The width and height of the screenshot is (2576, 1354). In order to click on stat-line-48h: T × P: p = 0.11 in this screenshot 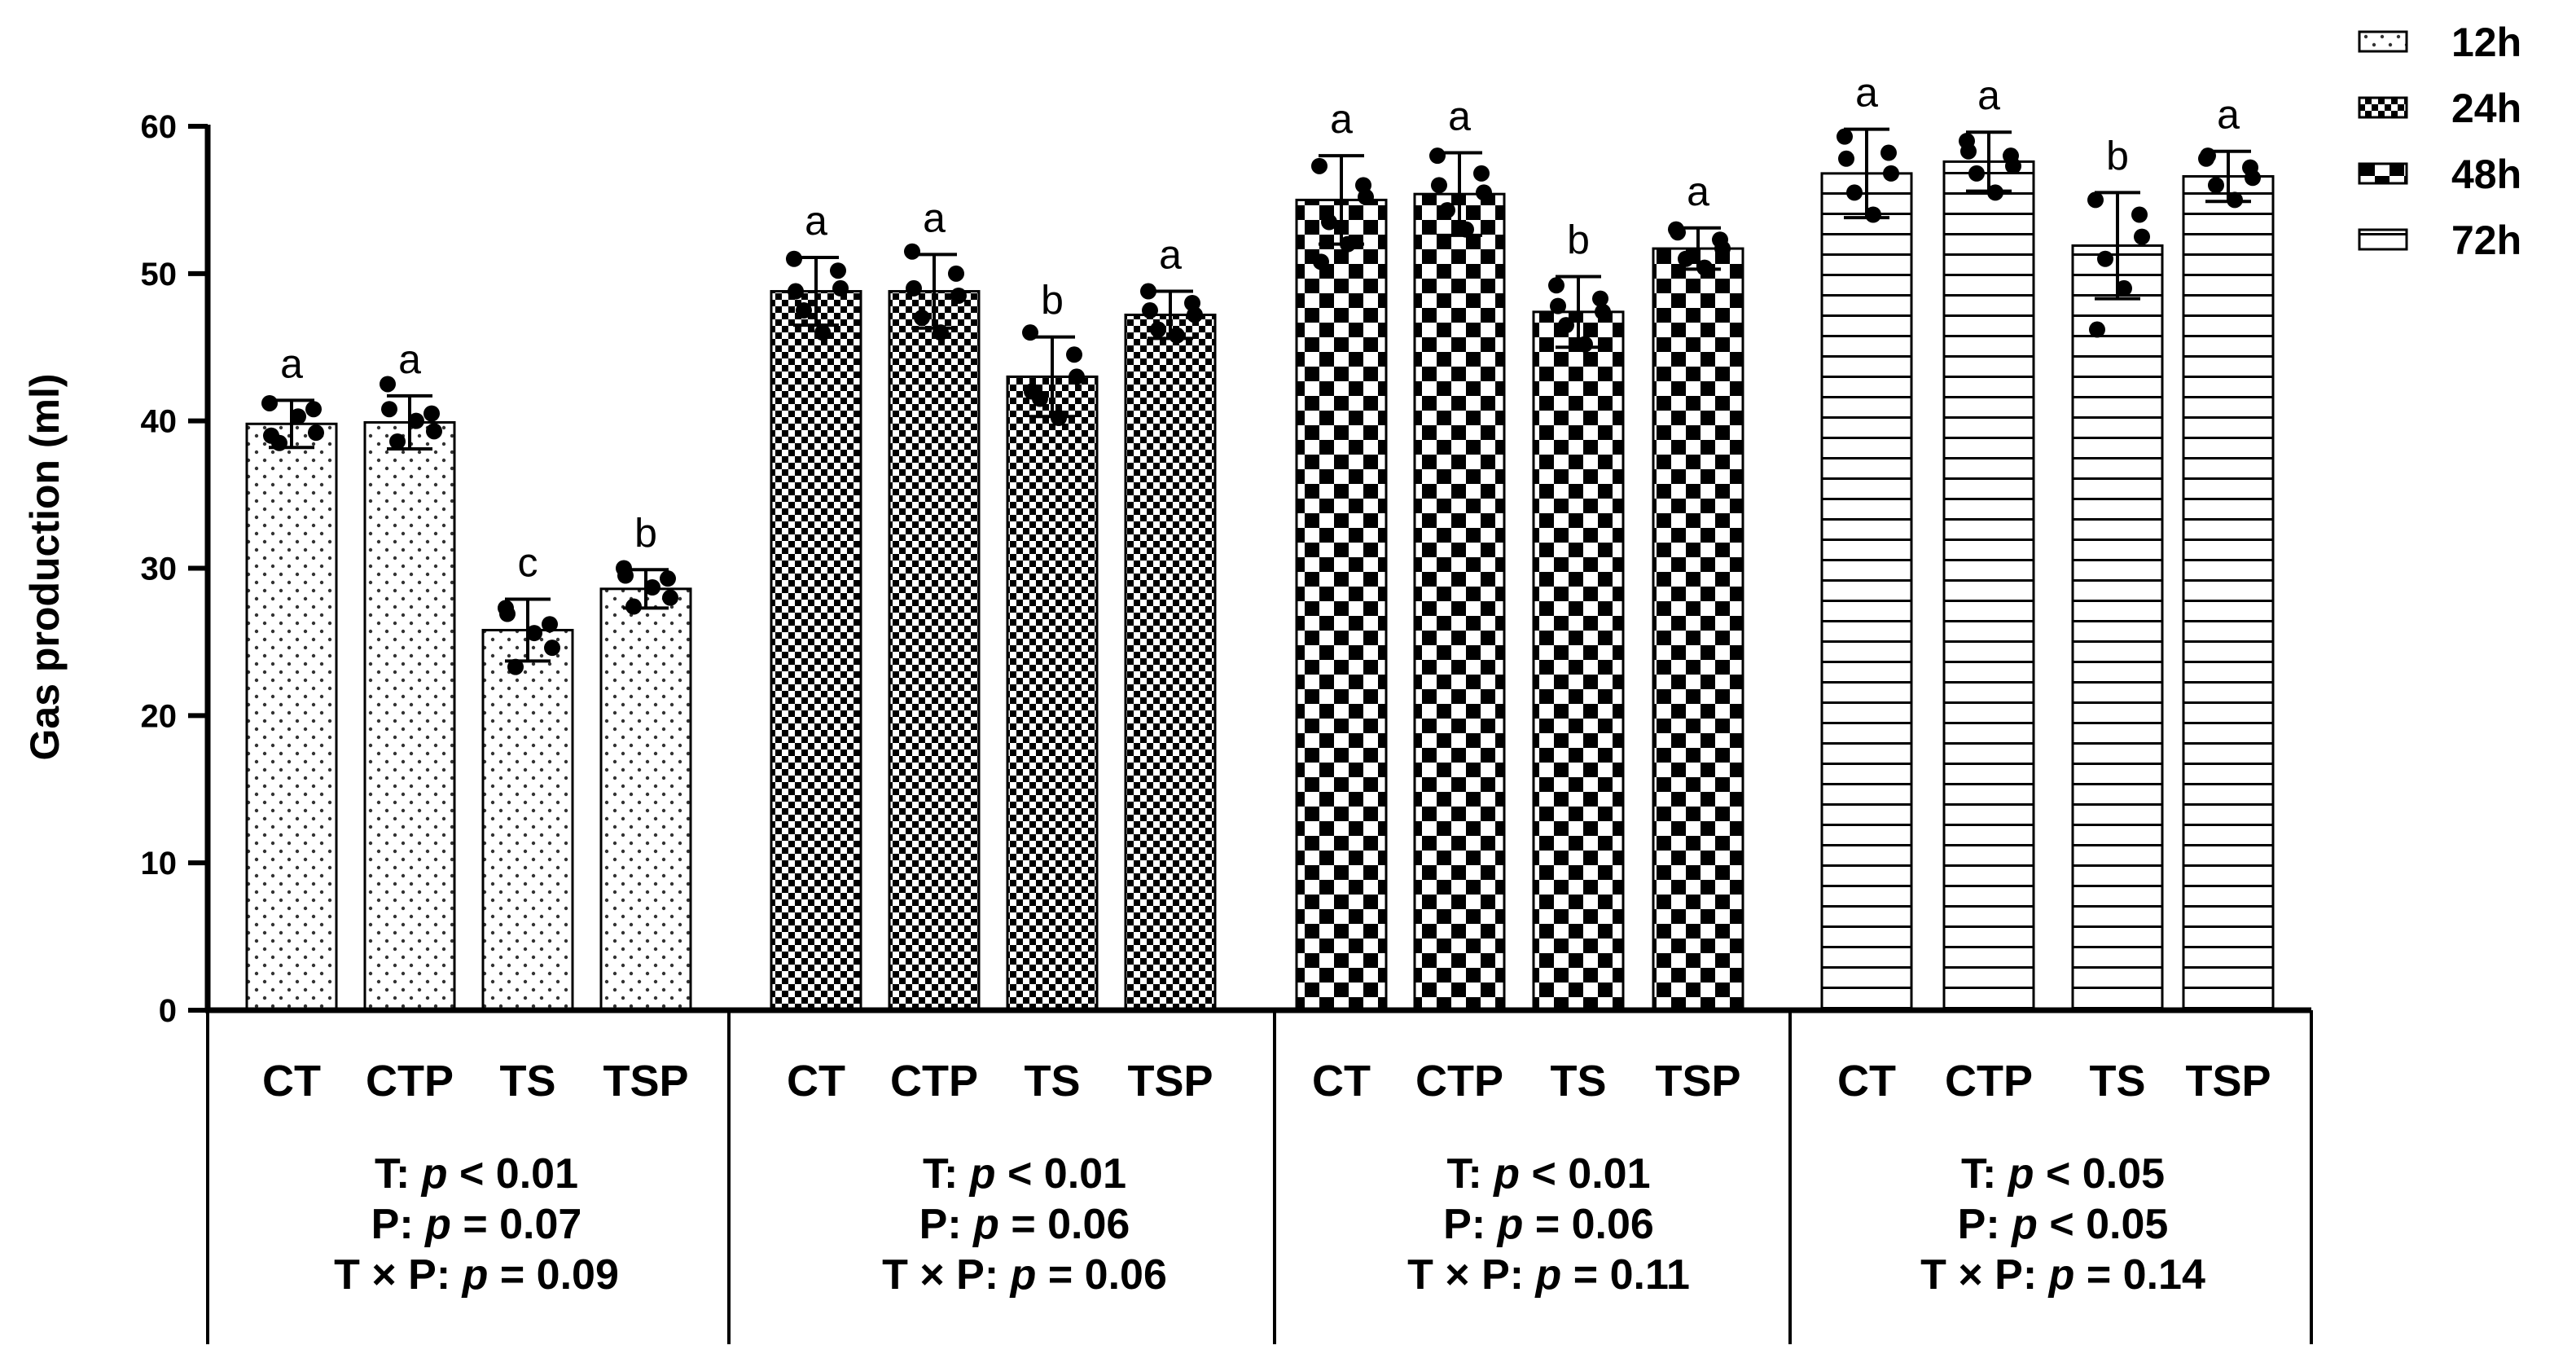, I will do `click(1548, 1275)`.